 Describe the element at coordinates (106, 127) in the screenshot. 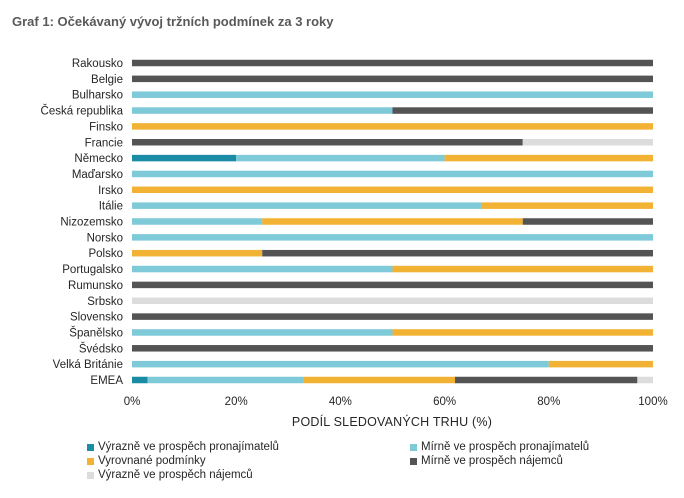

I see `category-label: Finsko` at that location.